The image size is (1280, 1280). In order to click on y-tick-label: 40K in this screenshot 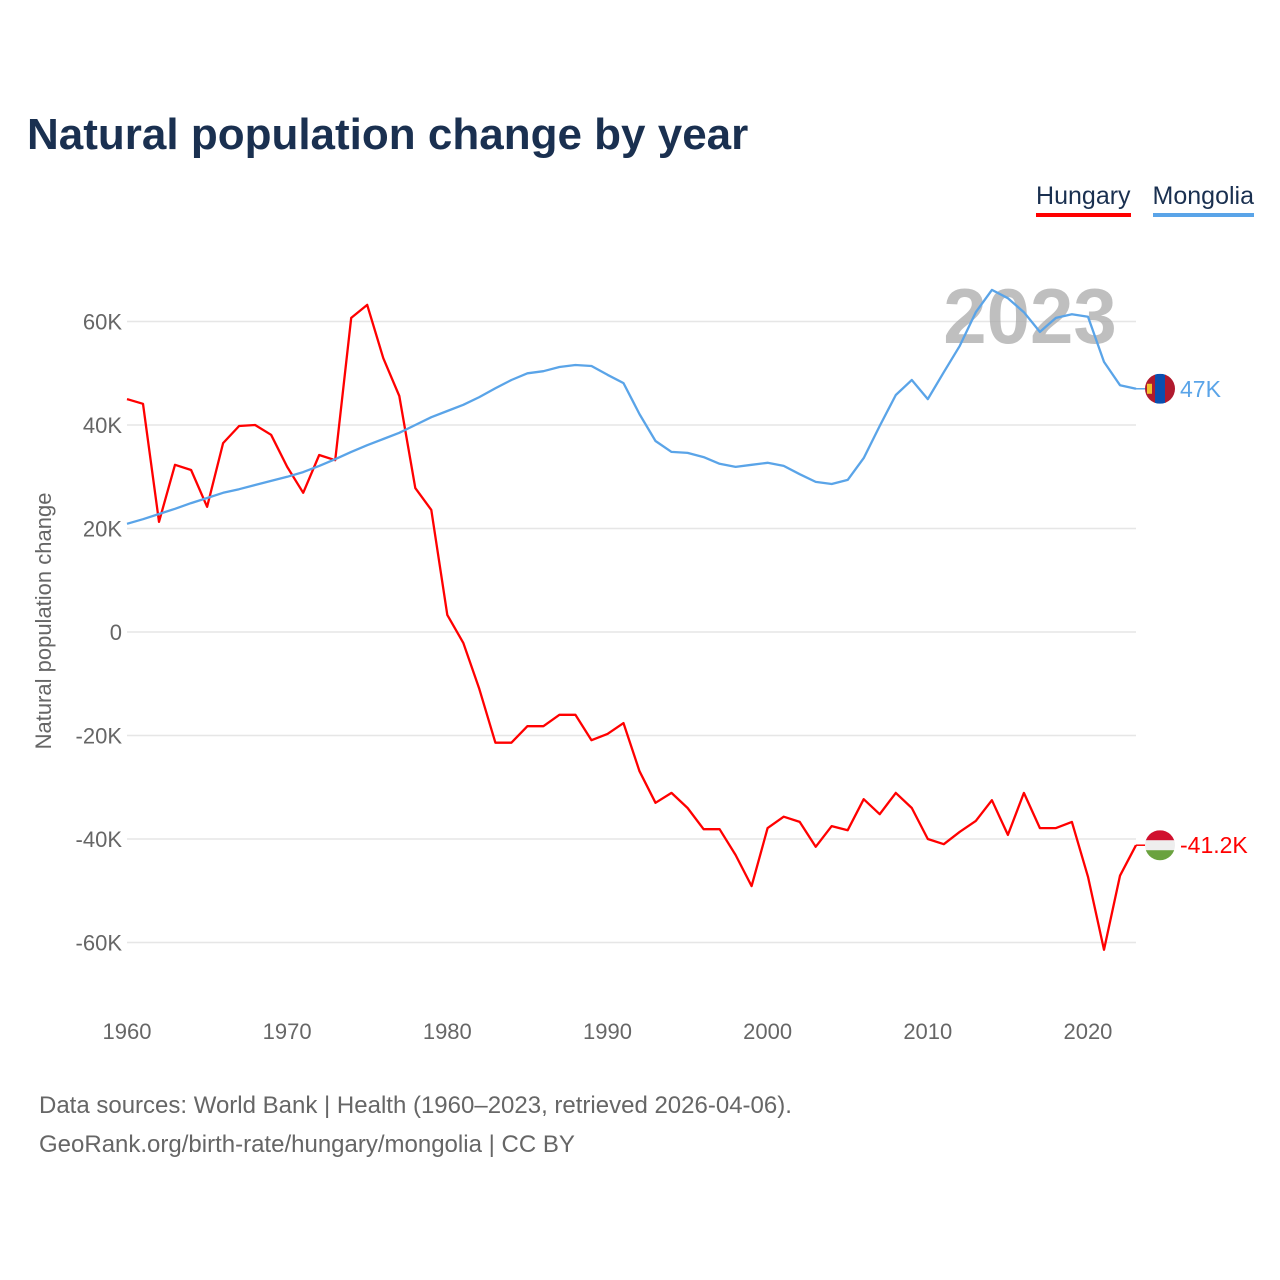, I will do `click(102, 425)`.